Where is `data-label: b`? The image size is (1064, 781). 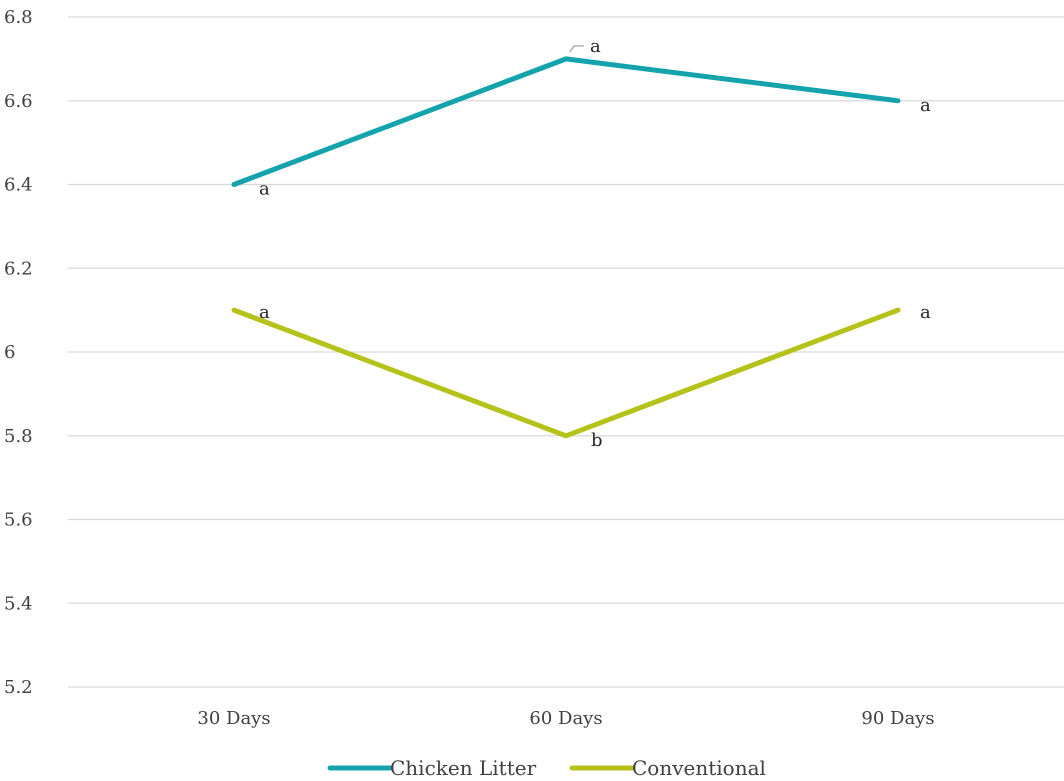
data-label: b is located at coordinates (597, 440).